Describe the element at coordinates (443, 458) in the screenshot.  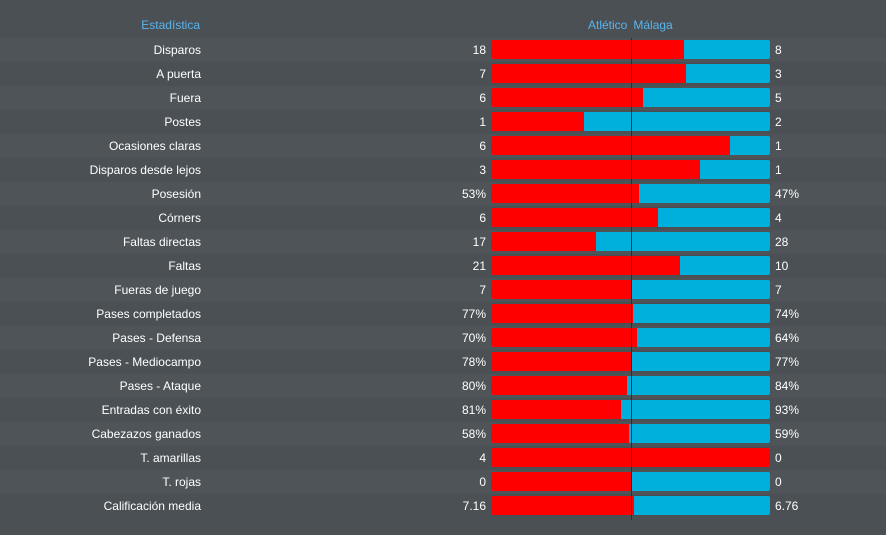
I see `stat-row: T. amarillas 4 0` at that location.